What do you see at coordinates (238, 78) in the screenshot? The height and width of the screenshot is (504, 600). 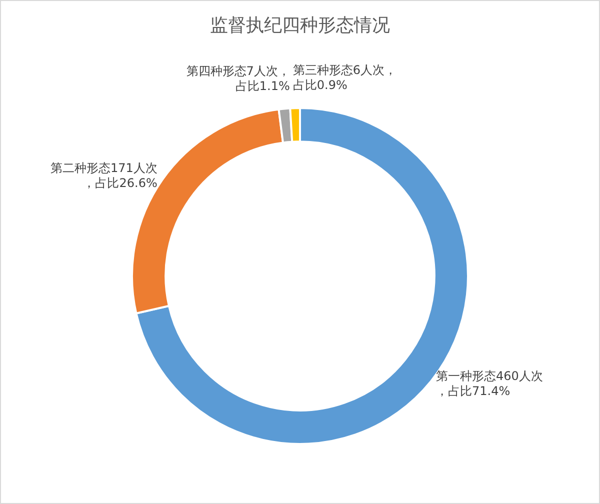 I see `slice-label: 第四种形态7人次，占比1.1%` at bounding box center [238, 78].